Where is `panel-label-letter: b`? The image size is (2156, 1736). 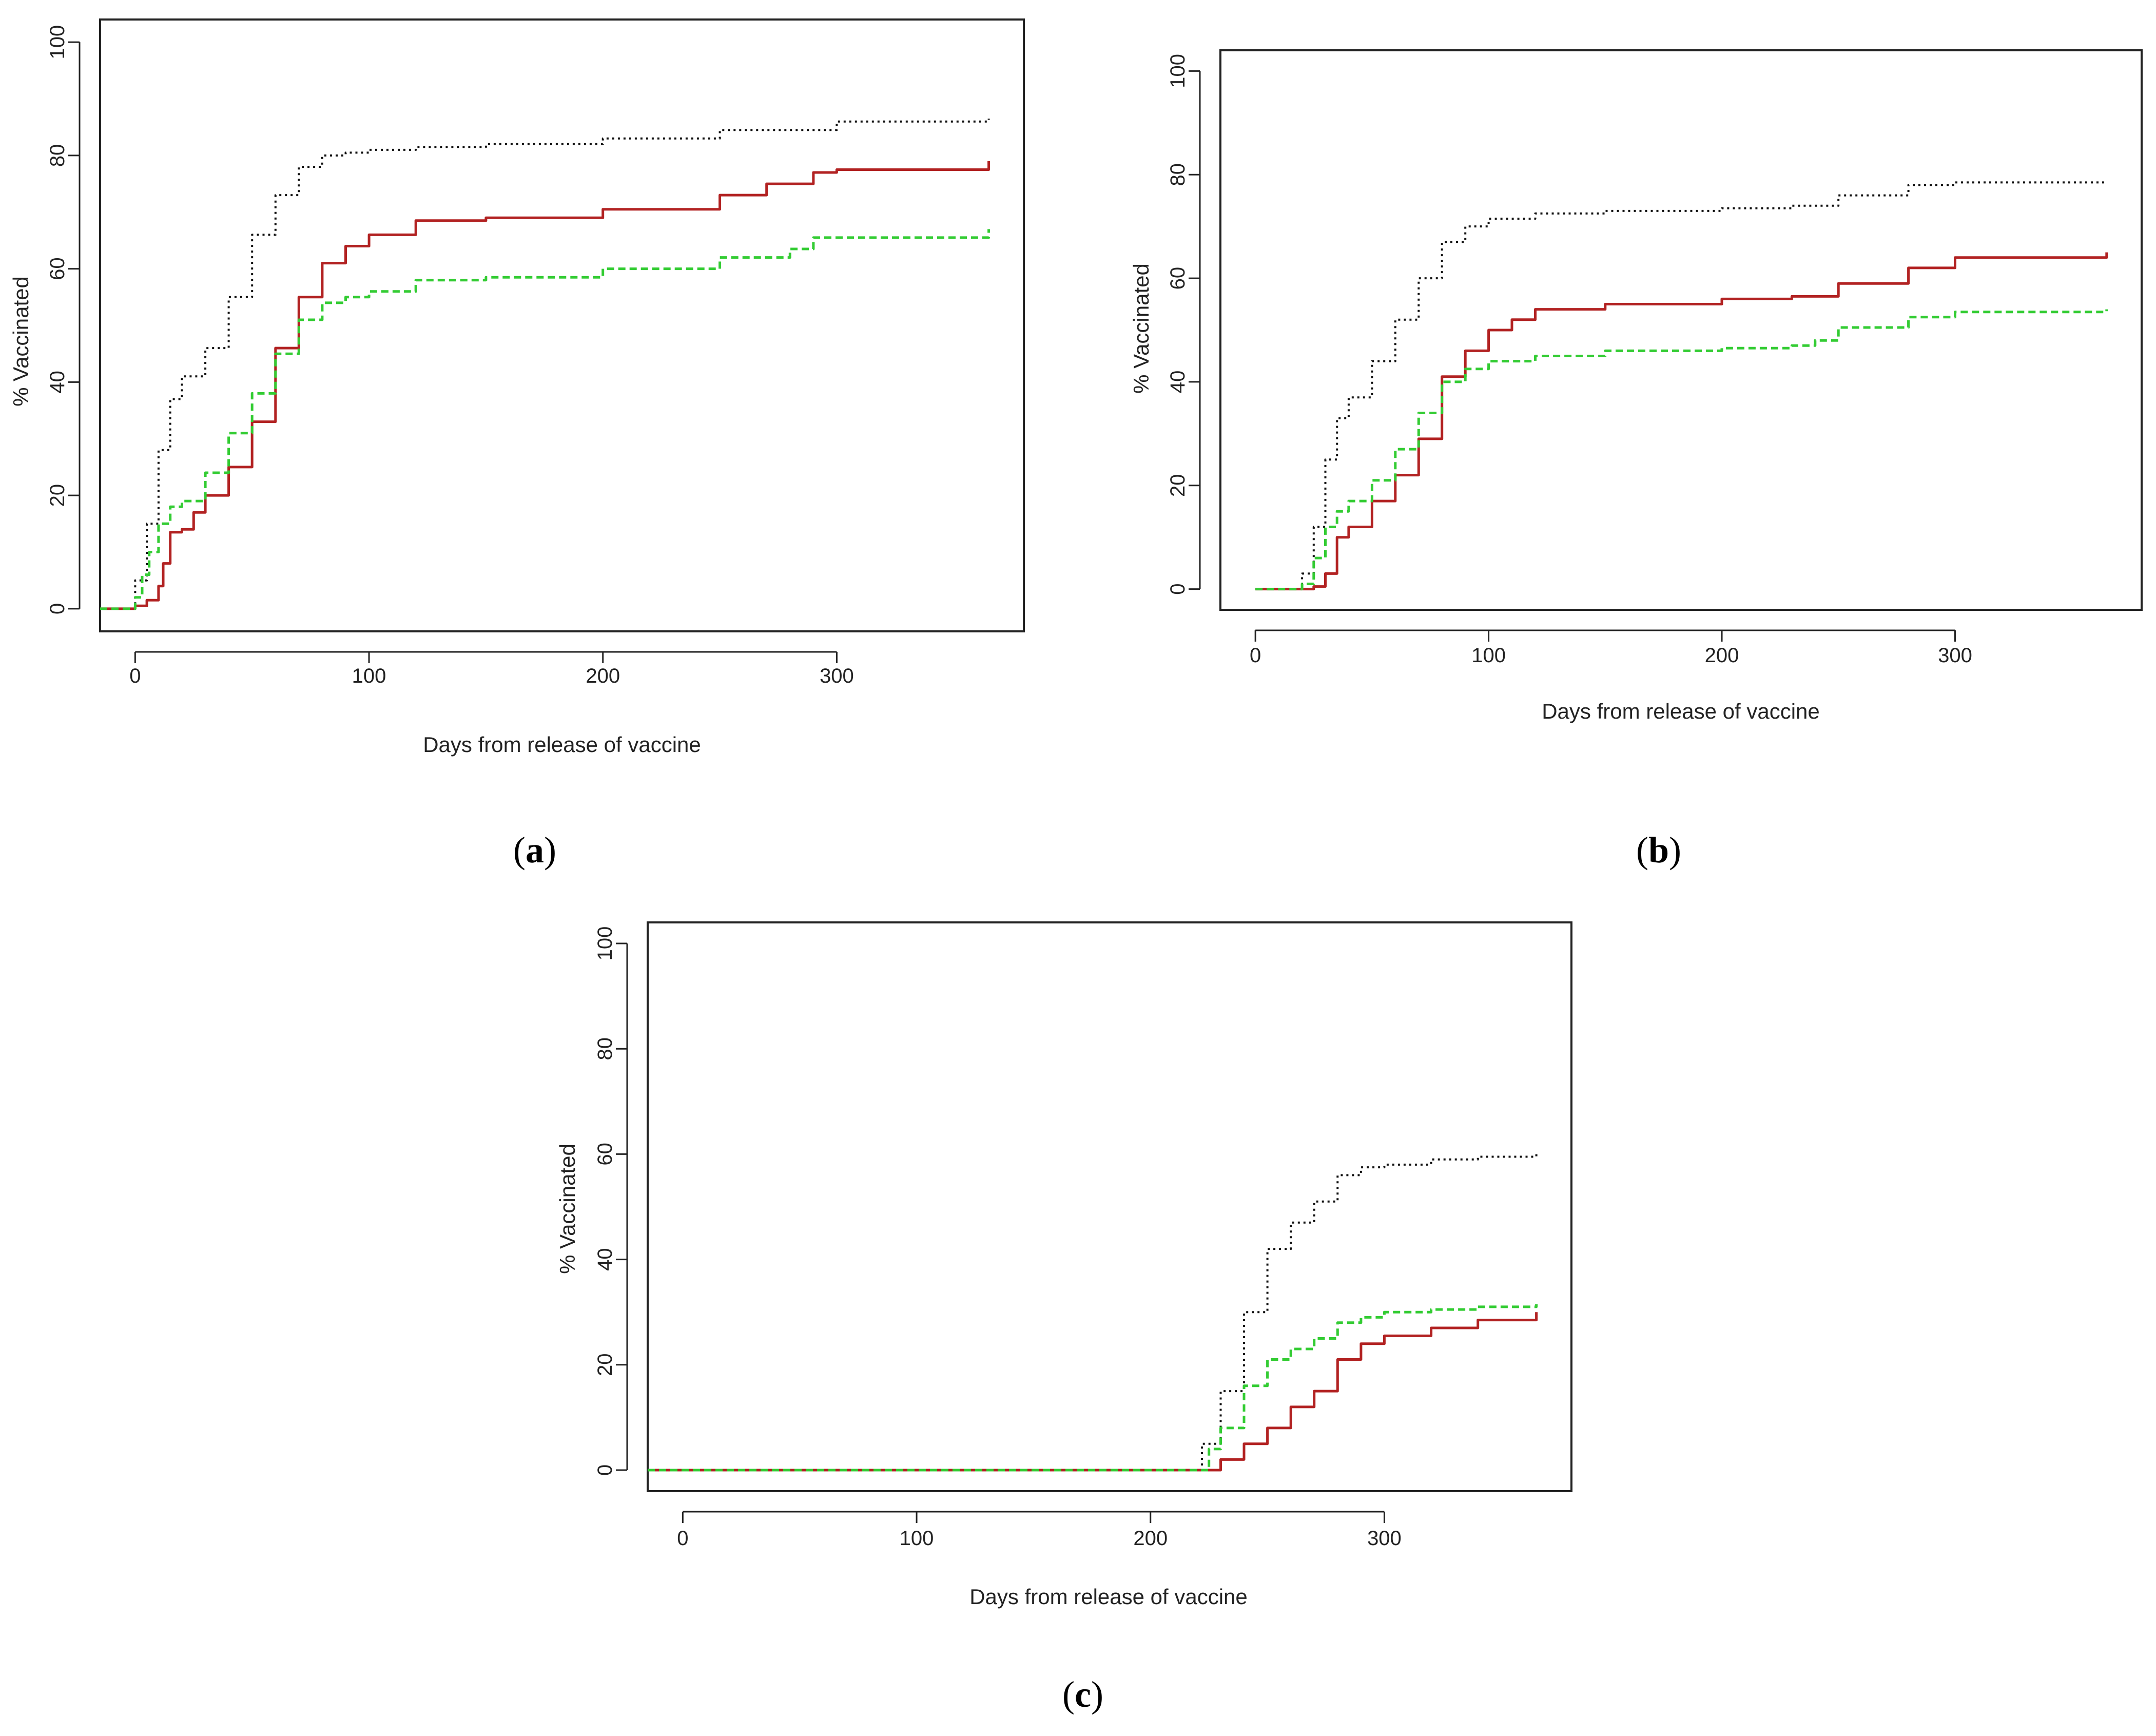
panel-label-letter: b is located at coordinates (1658, 850).